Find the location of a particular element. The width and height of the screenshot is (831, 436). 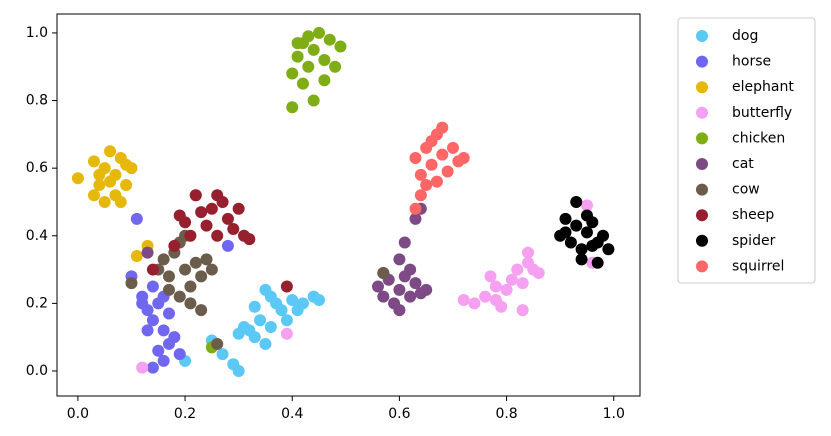

x-tick-label: 0.2 is located at coordinates (185, 414).